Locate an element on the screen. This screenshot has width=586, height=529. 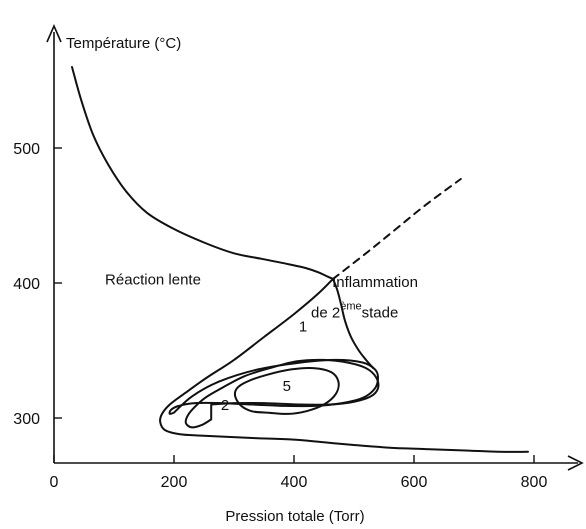
series-right-boundary is located at coordinates (353, 323).